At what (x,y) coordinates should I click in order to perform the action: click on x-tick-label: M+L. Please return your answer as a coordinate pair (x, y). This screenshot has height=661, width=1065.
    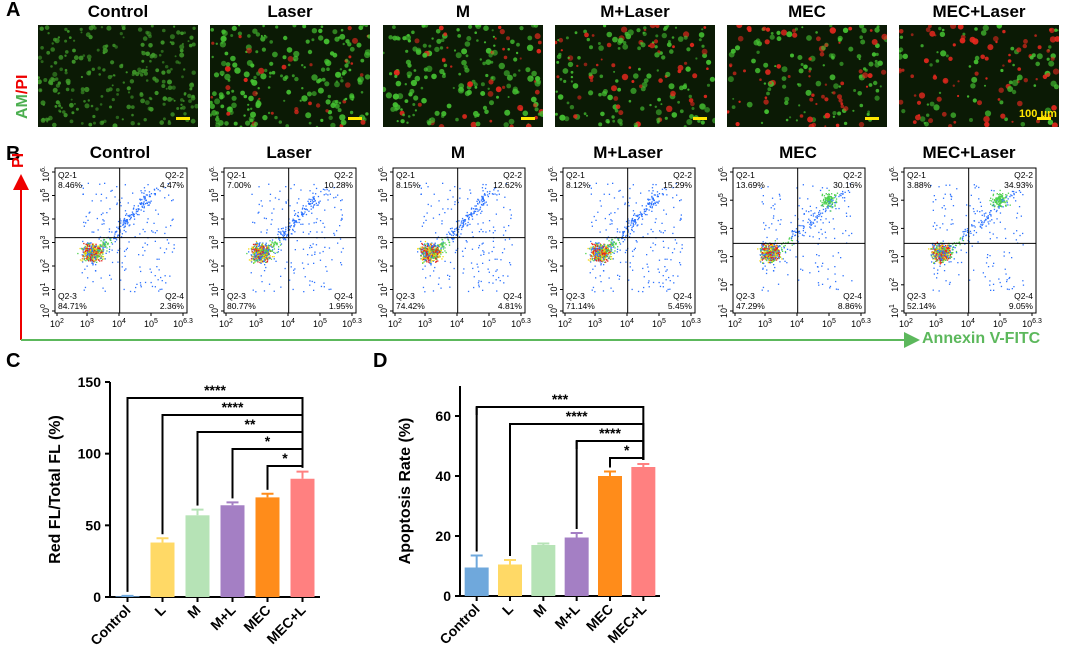
    Looking at the image, I should click on (223, 617).